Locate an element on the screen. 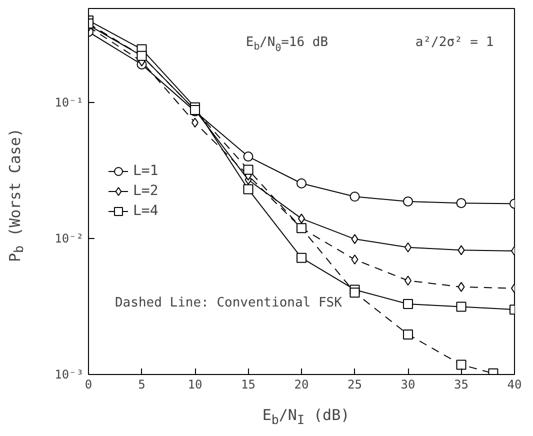 The height and width of the screenshot is (436, 533). legend-label: L=4 is located at coordinates (145, 211).